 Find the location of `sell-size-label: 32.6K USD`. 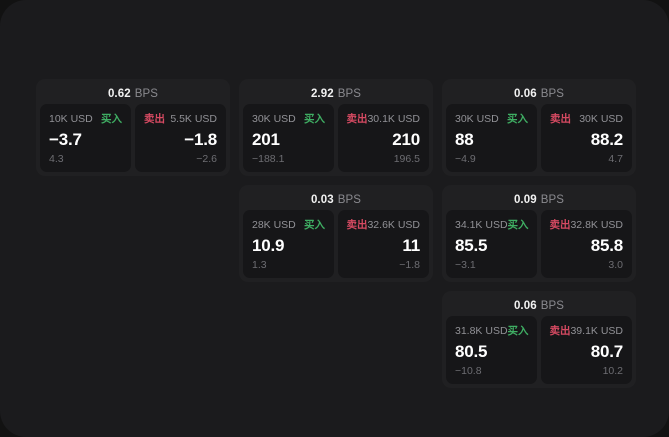

sell-size-label: 32.6K USD is located at coordinates (393, 224).